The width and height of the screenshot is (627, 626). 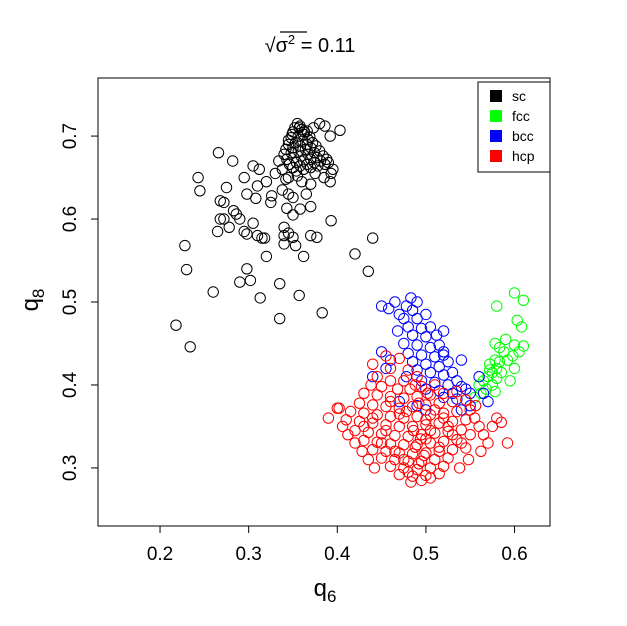 I want to click on chart-title: √σ2 = 0.11, so click(x=310, y=44).